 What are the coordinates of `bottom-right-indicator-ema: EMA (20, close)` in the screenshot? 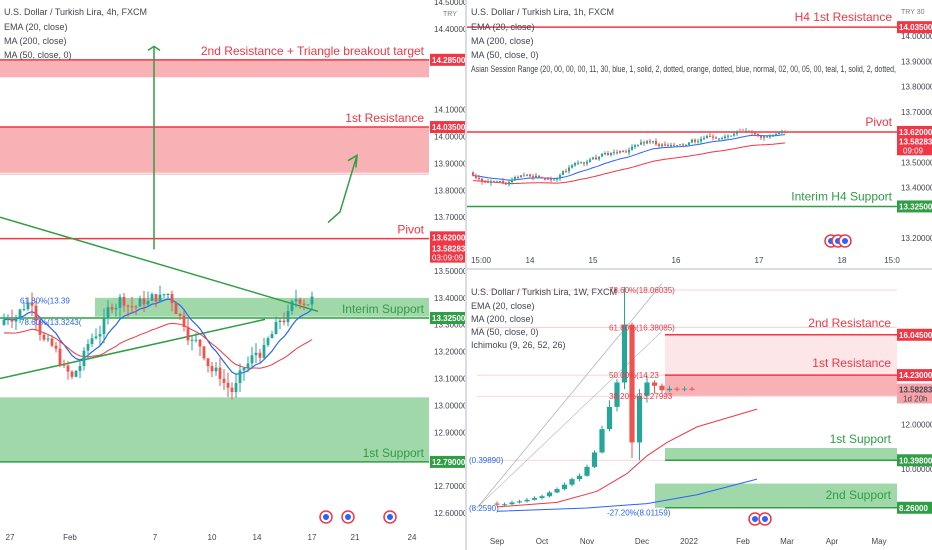 It's located at (503, 306).